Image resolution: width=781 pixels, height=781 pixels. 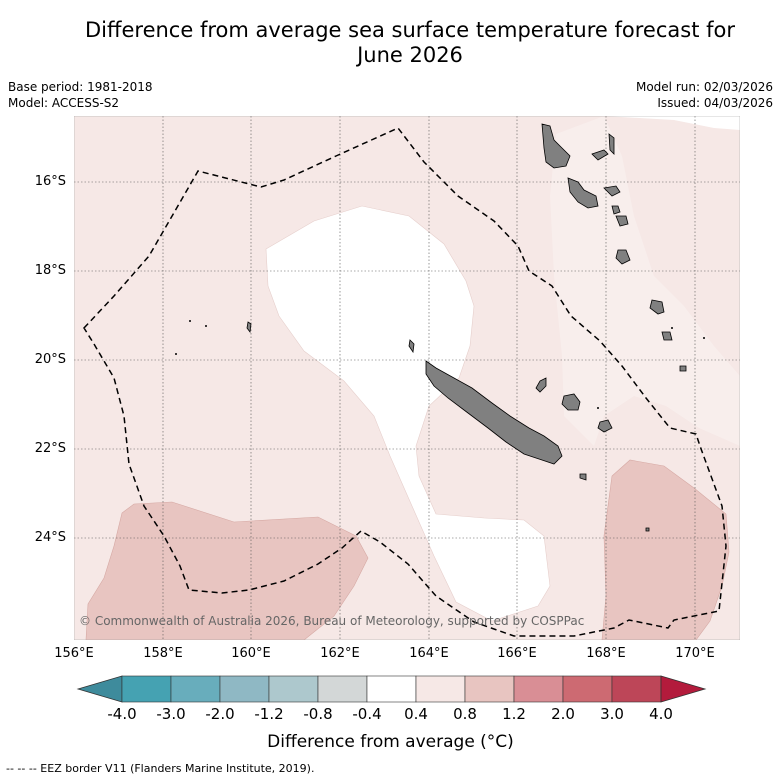 I want to click on lon-label-156e: 156°E, so click(x=74, y=653).